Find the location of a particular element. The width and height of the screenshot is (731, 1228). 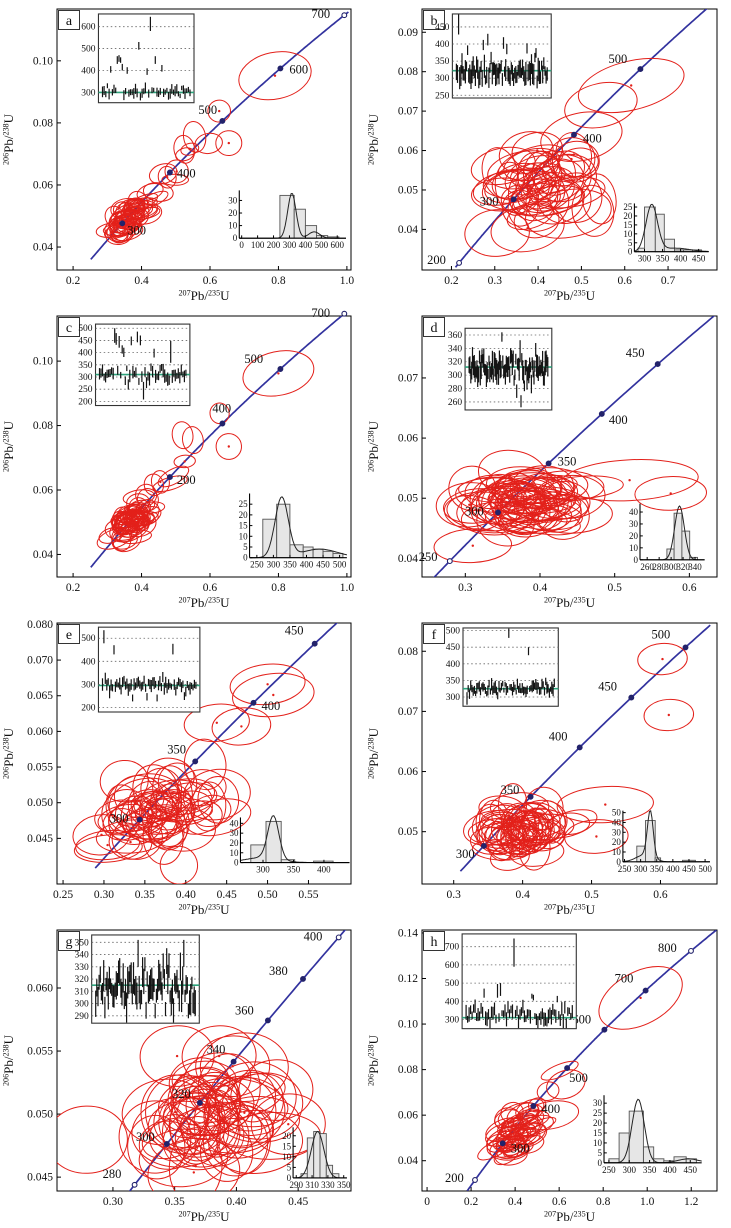

hist-x-tick-label: 400 is located at coordinates (306, 245).